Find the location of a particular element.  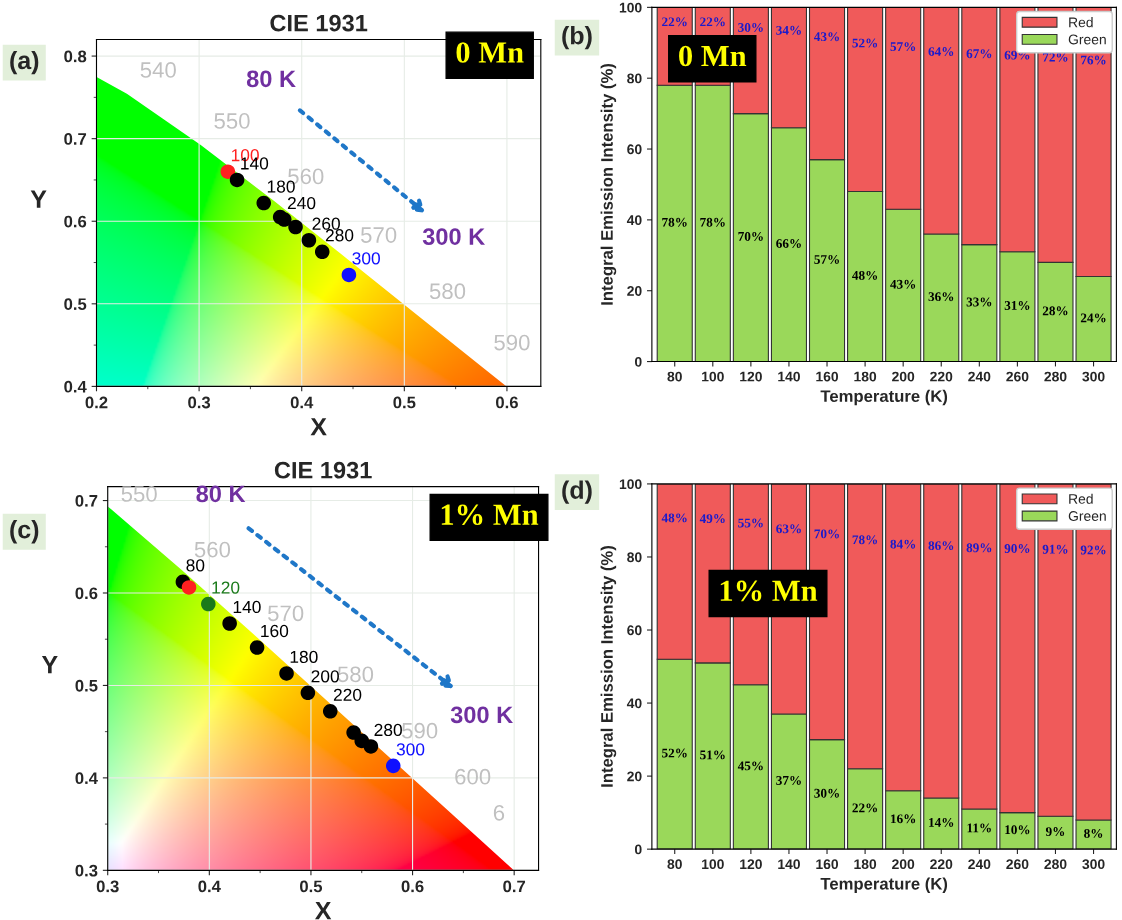

chart-title: CIE 1931 is located at coordinates (319, 23).